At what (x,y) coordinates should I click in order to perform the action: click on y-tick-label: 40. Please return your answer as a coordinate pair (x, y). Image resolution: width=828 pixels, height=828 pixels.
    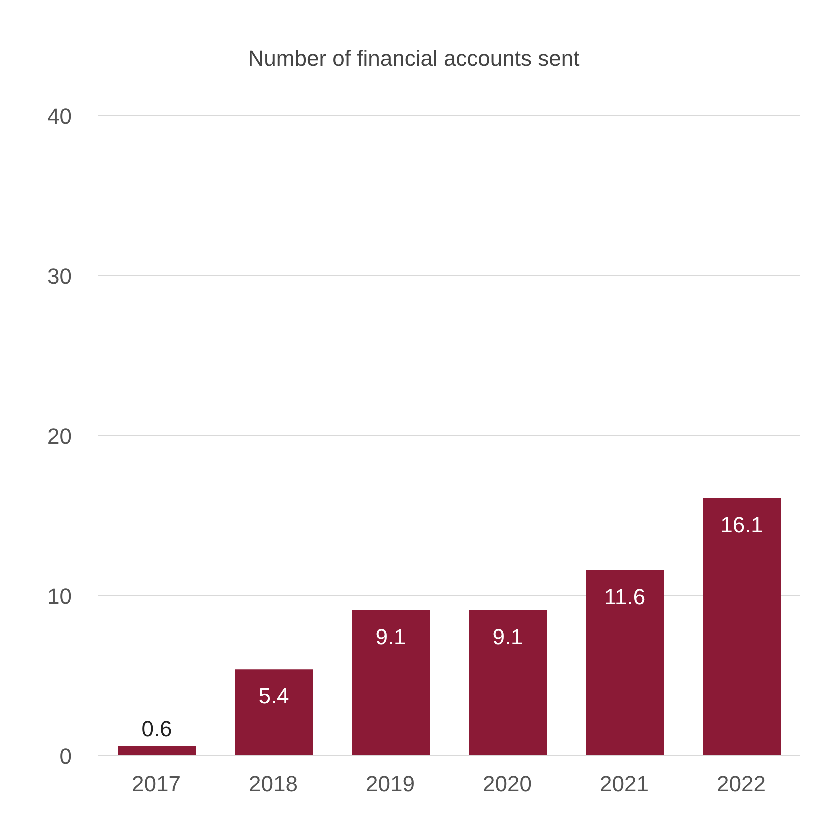
    Looking at the image, I should click on (60, 116).